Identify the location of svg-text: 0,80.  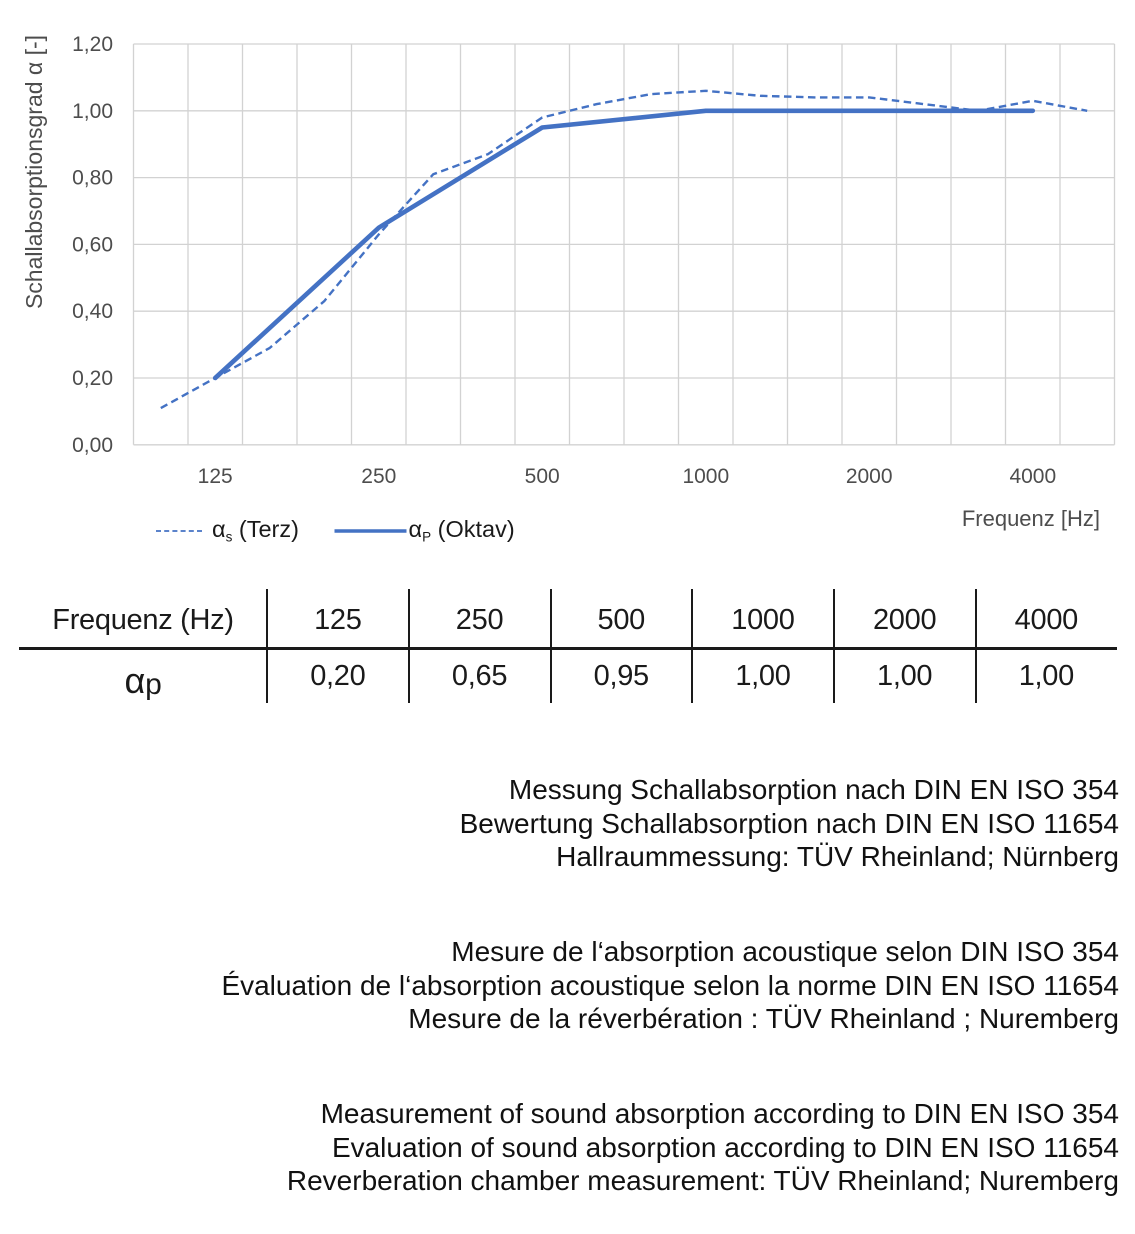
(92, 178).